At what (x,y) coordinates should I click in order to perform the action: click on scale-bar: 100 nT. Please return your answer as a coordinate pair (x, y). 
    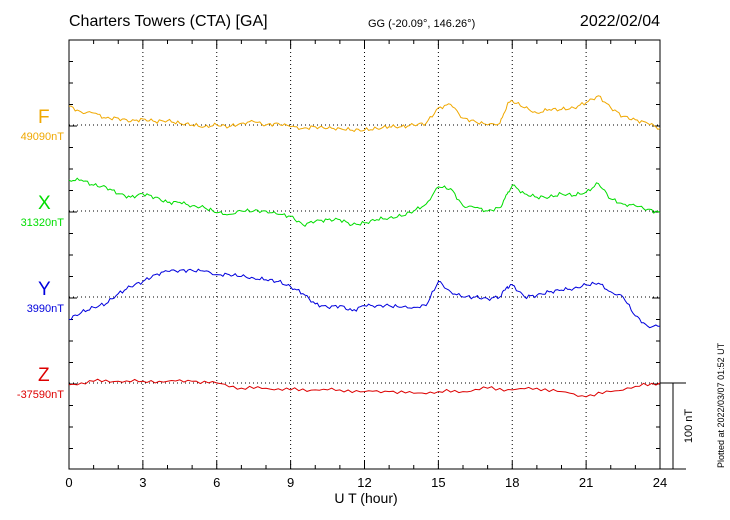
    Looking at the image, I should click on (677, 426).